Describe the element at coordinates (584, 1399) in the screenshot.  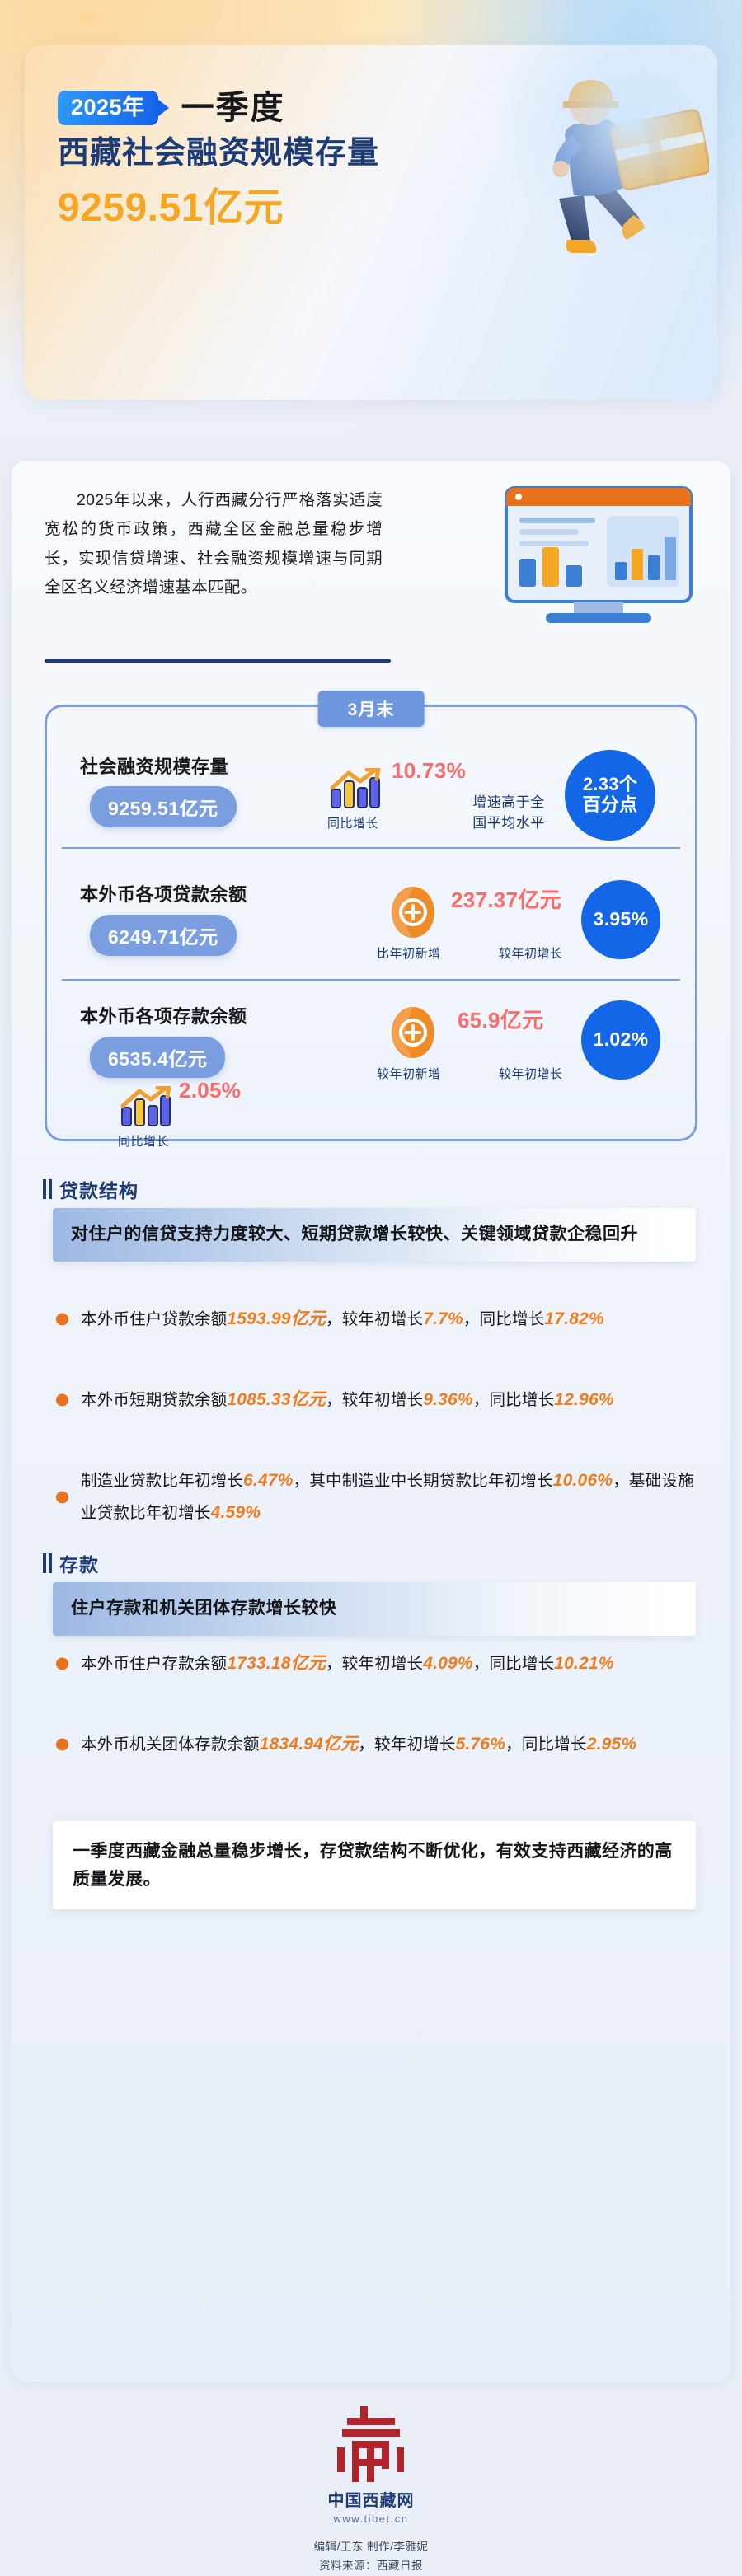
I see `highlight-value: 12.96%` at that location.